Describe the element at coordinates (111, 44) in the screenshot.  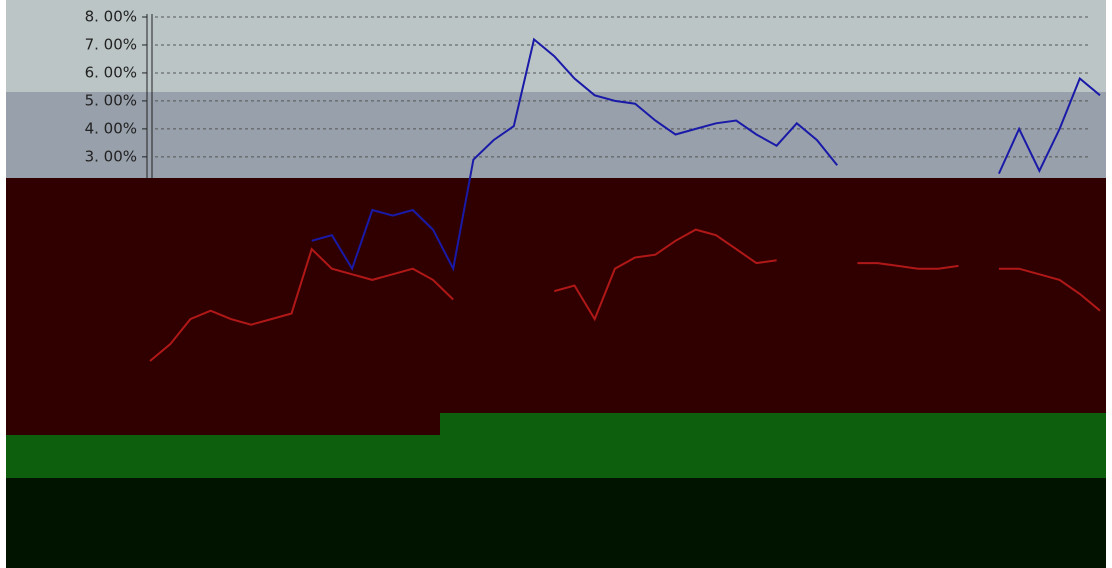
I see `y-tick-label: 7. 00%` at that location.